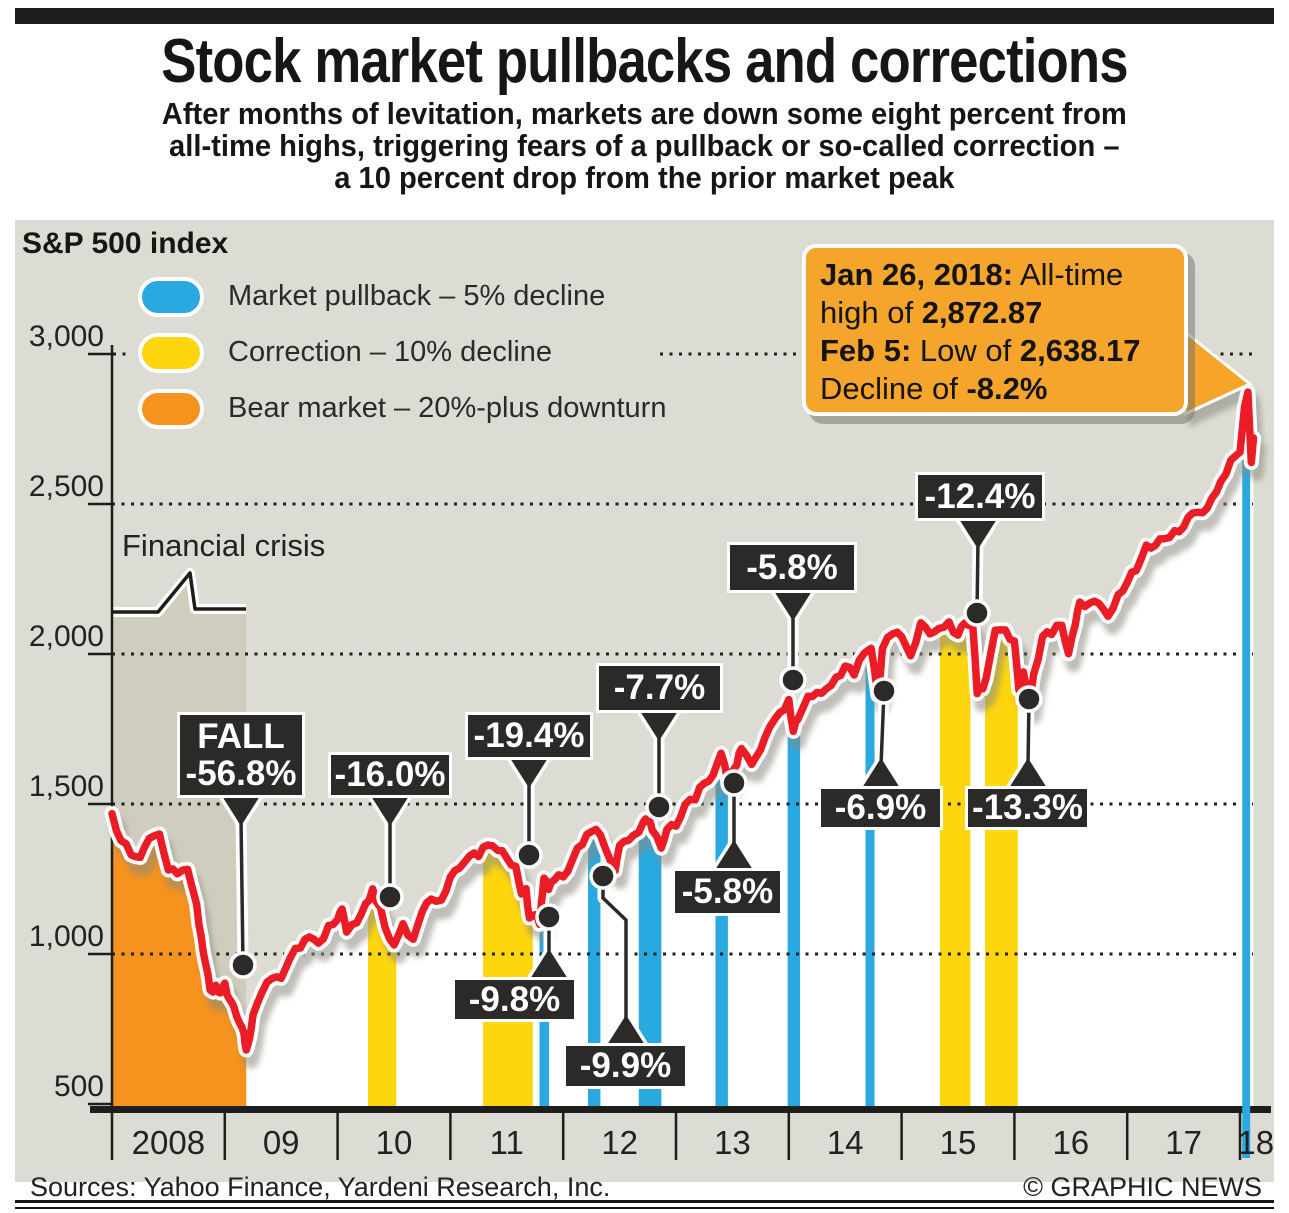 The image size is (1289, 1213). Describe the element at coordinates (529, 736) in the screenshot. I see `decline-label-box: -19.4%` at that location.